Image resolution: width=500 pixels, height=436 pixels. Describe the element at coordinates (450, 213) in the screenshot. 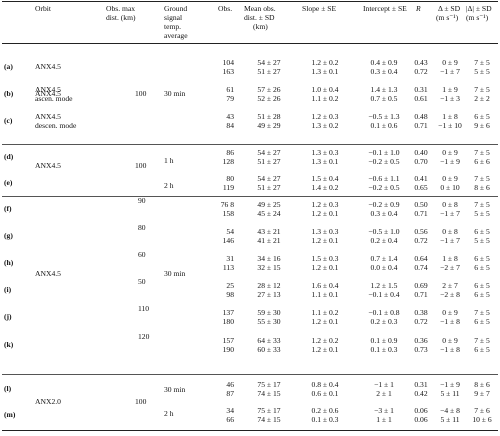

I see `cell-delta: −1 ± 7` at that location.